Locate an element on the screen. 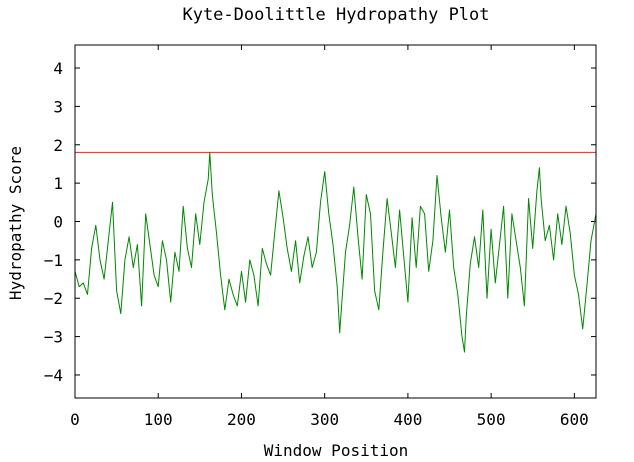 Image resolution: width=634 pixels, height=462 pixels. x-tick-label: 0 is located at coordinates (75, 419).